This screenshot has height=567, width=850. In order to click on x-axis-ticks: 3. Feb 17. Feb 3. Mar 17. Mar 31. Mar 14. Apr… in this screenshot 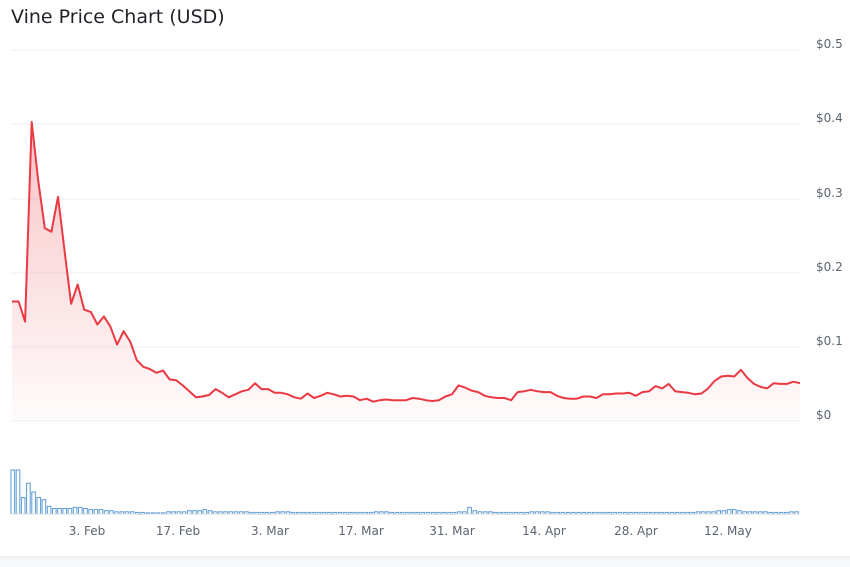, I will do `click(410, 531)`.